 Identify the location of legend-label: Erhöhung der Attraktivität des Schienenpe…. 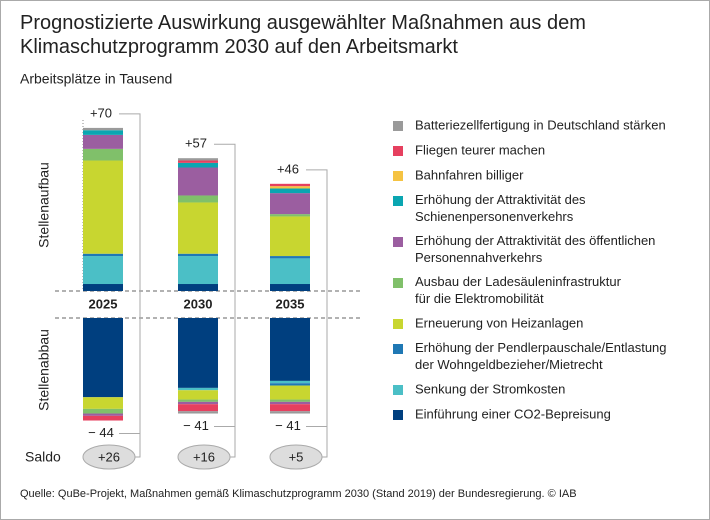
(500, 208).